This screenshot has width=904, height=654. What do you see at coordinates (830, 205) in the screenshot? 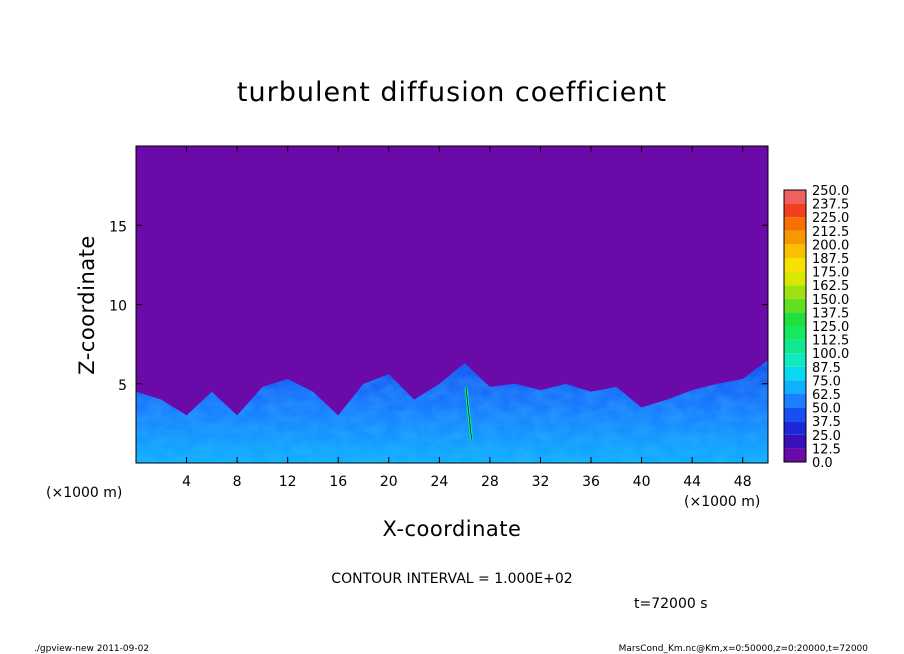
I see `colorbar-label: 237.5` at bounding box center [830, 205].